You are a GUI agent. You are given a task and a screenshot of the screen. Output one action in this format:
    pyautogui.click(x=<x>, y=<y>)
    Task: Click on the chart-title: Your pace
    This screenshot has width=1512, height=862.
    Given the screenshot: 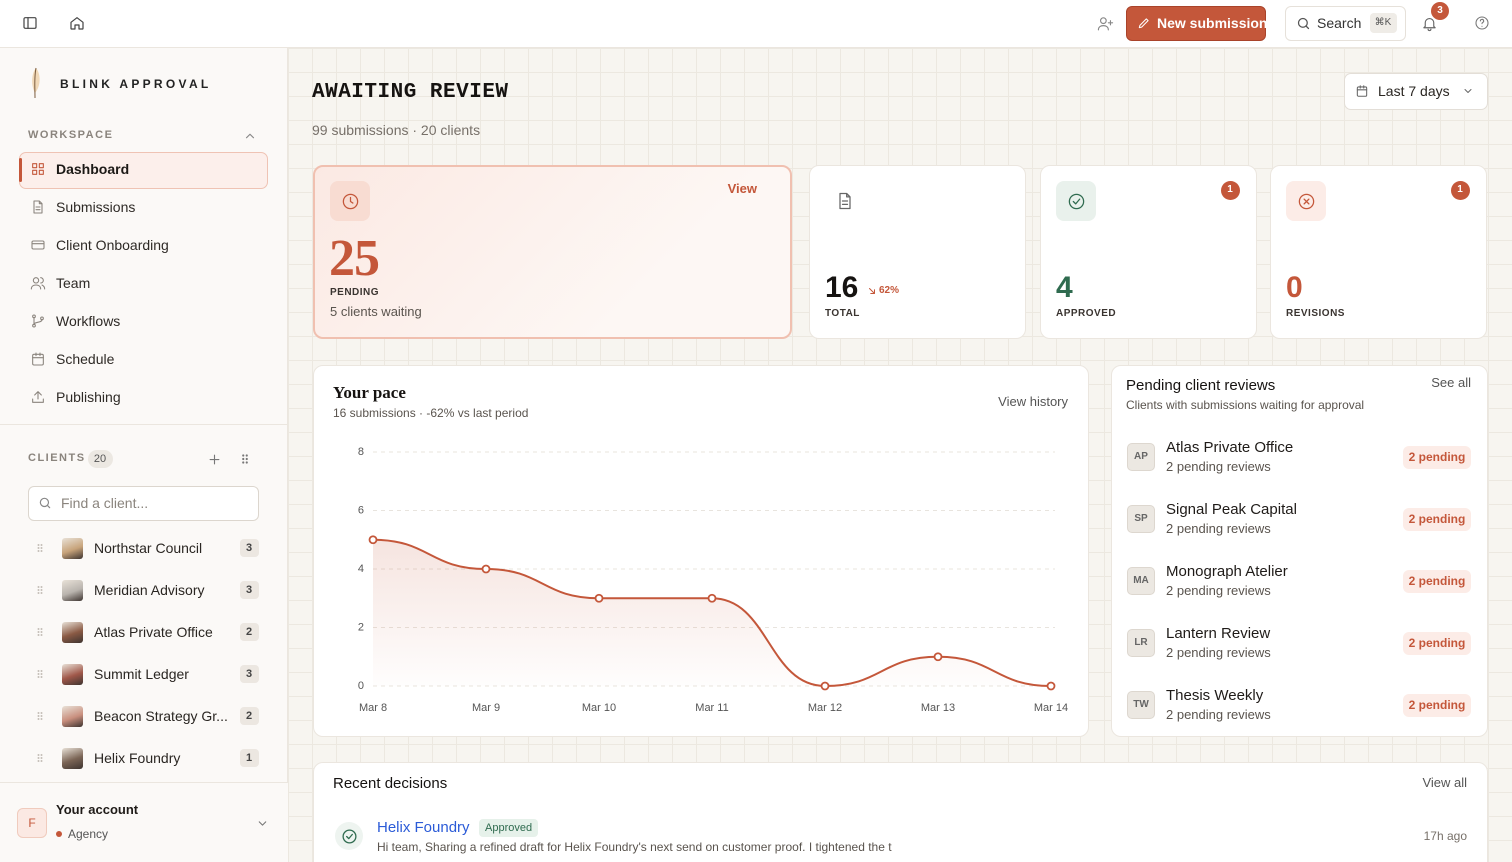 What is the action you would take?
    pyautogui.click(x=369, y=392)
    